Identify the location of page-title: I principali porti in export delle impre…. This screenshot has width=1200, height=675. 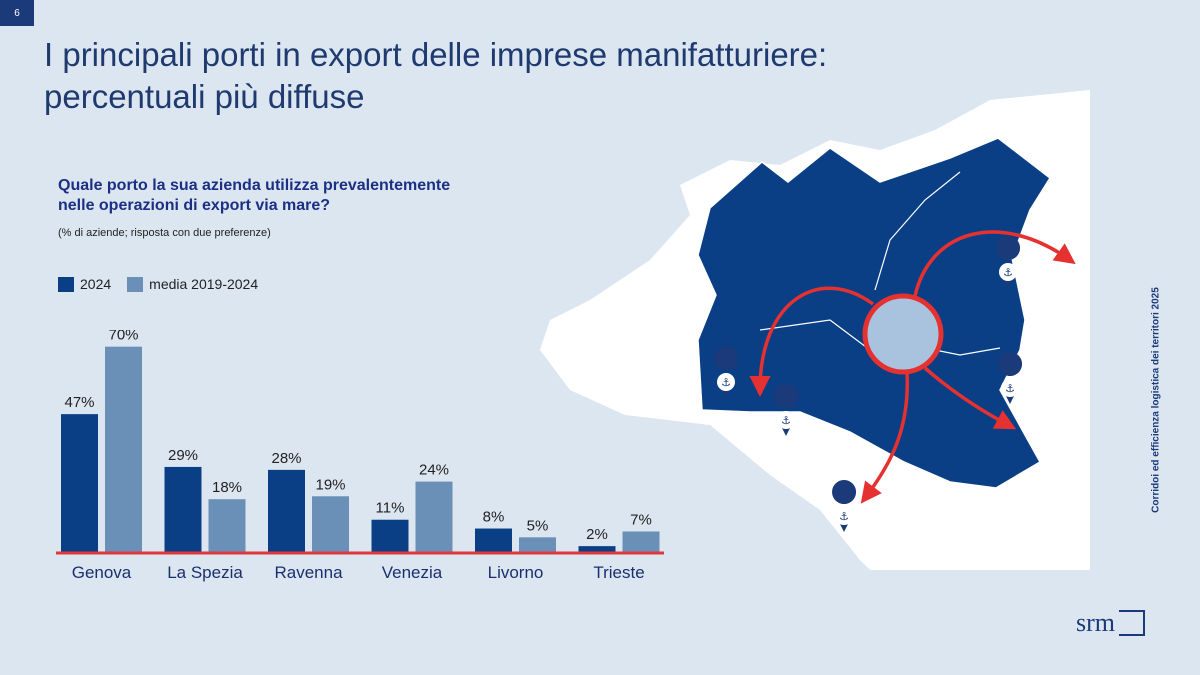
(484, 76).